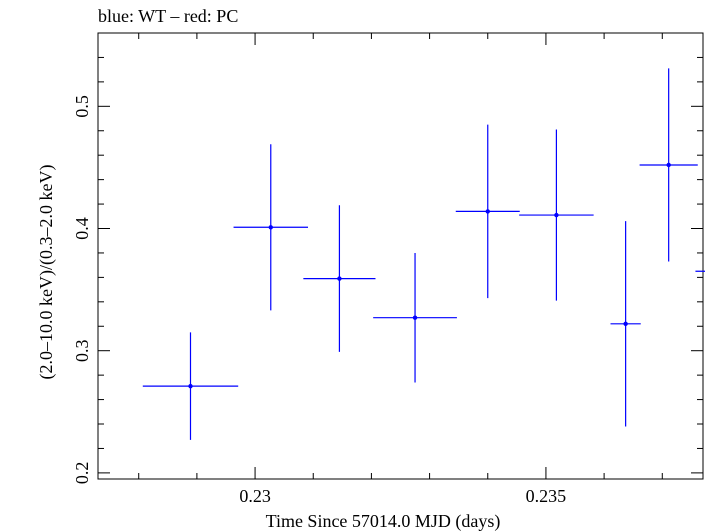  I want to click on chart-title: blue: WT – red: PC, so click(168, 16).